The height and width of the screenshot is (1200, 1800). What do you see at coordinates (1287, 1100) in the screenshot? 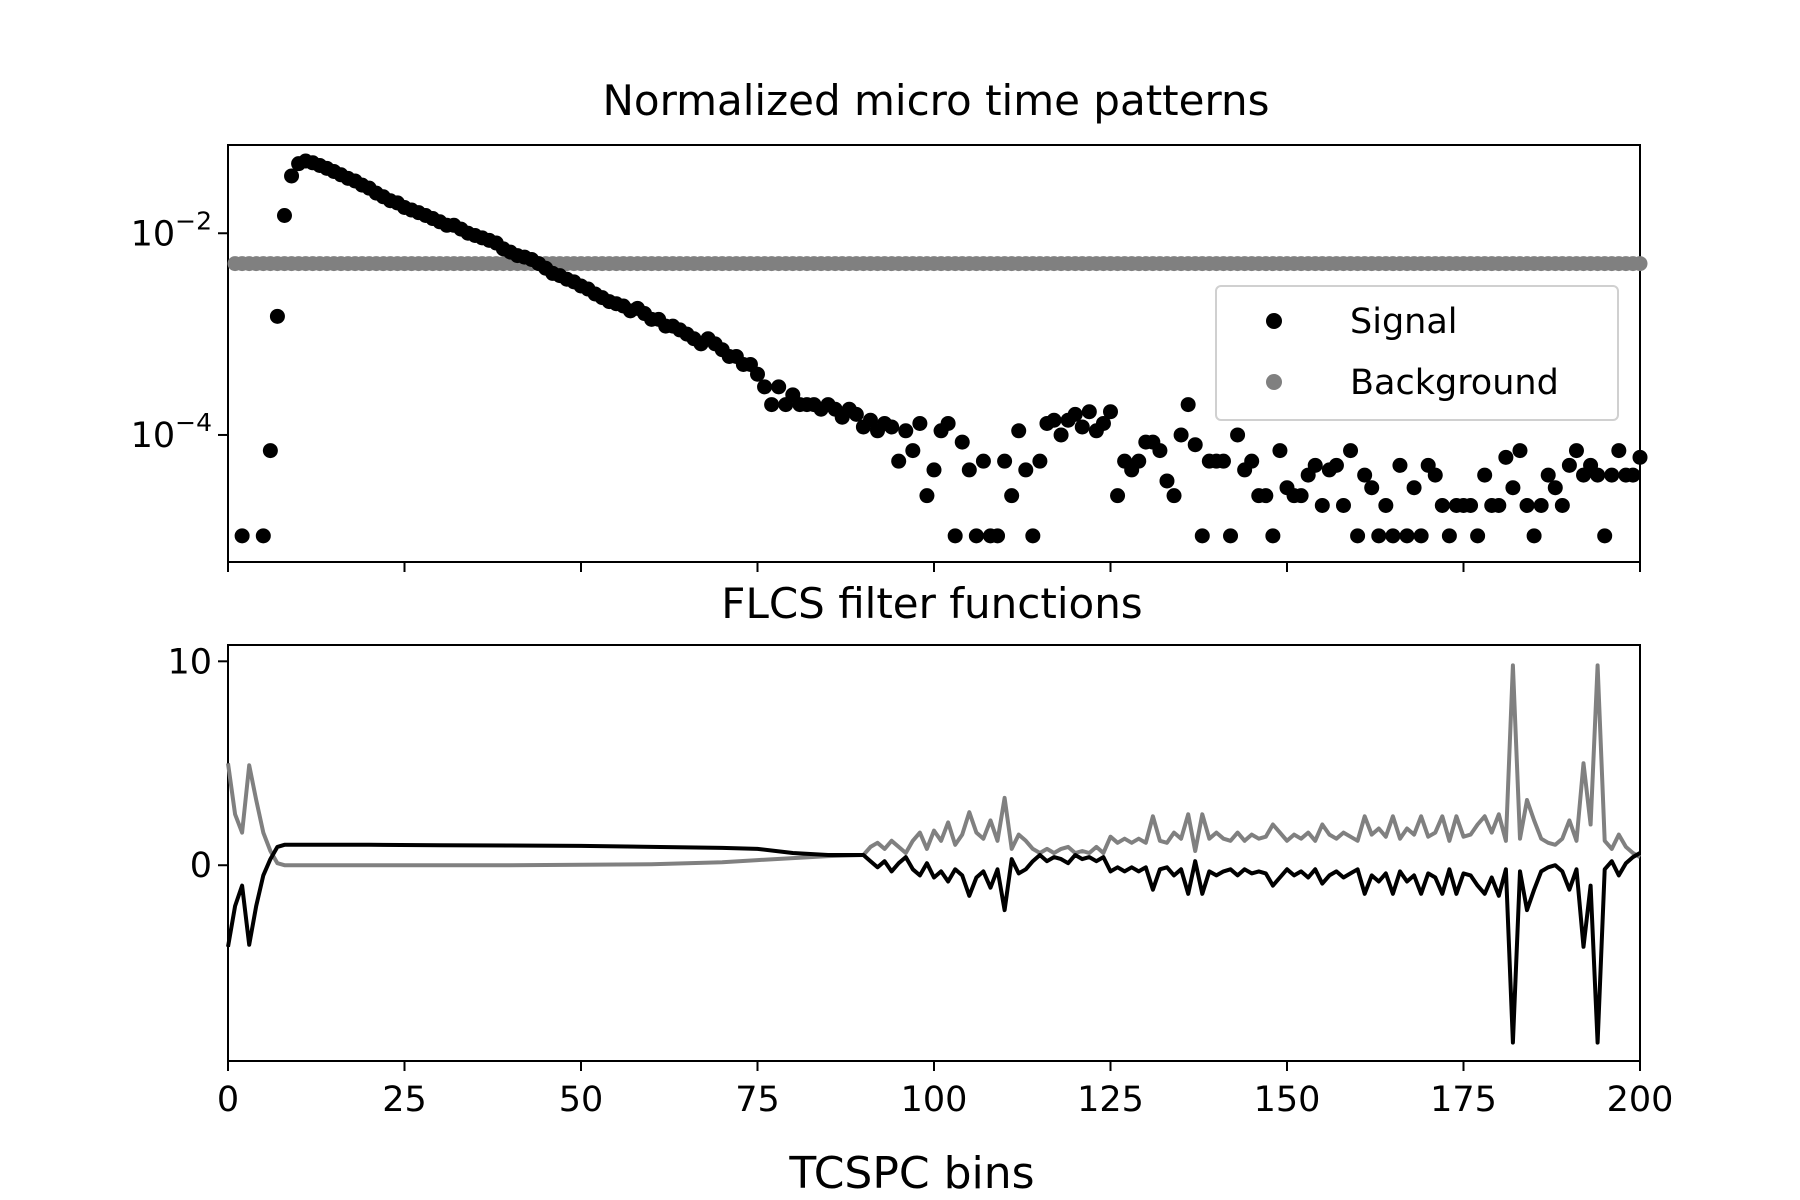
I see `x-tick-label: 150` at bounding box center [1287, 1100].